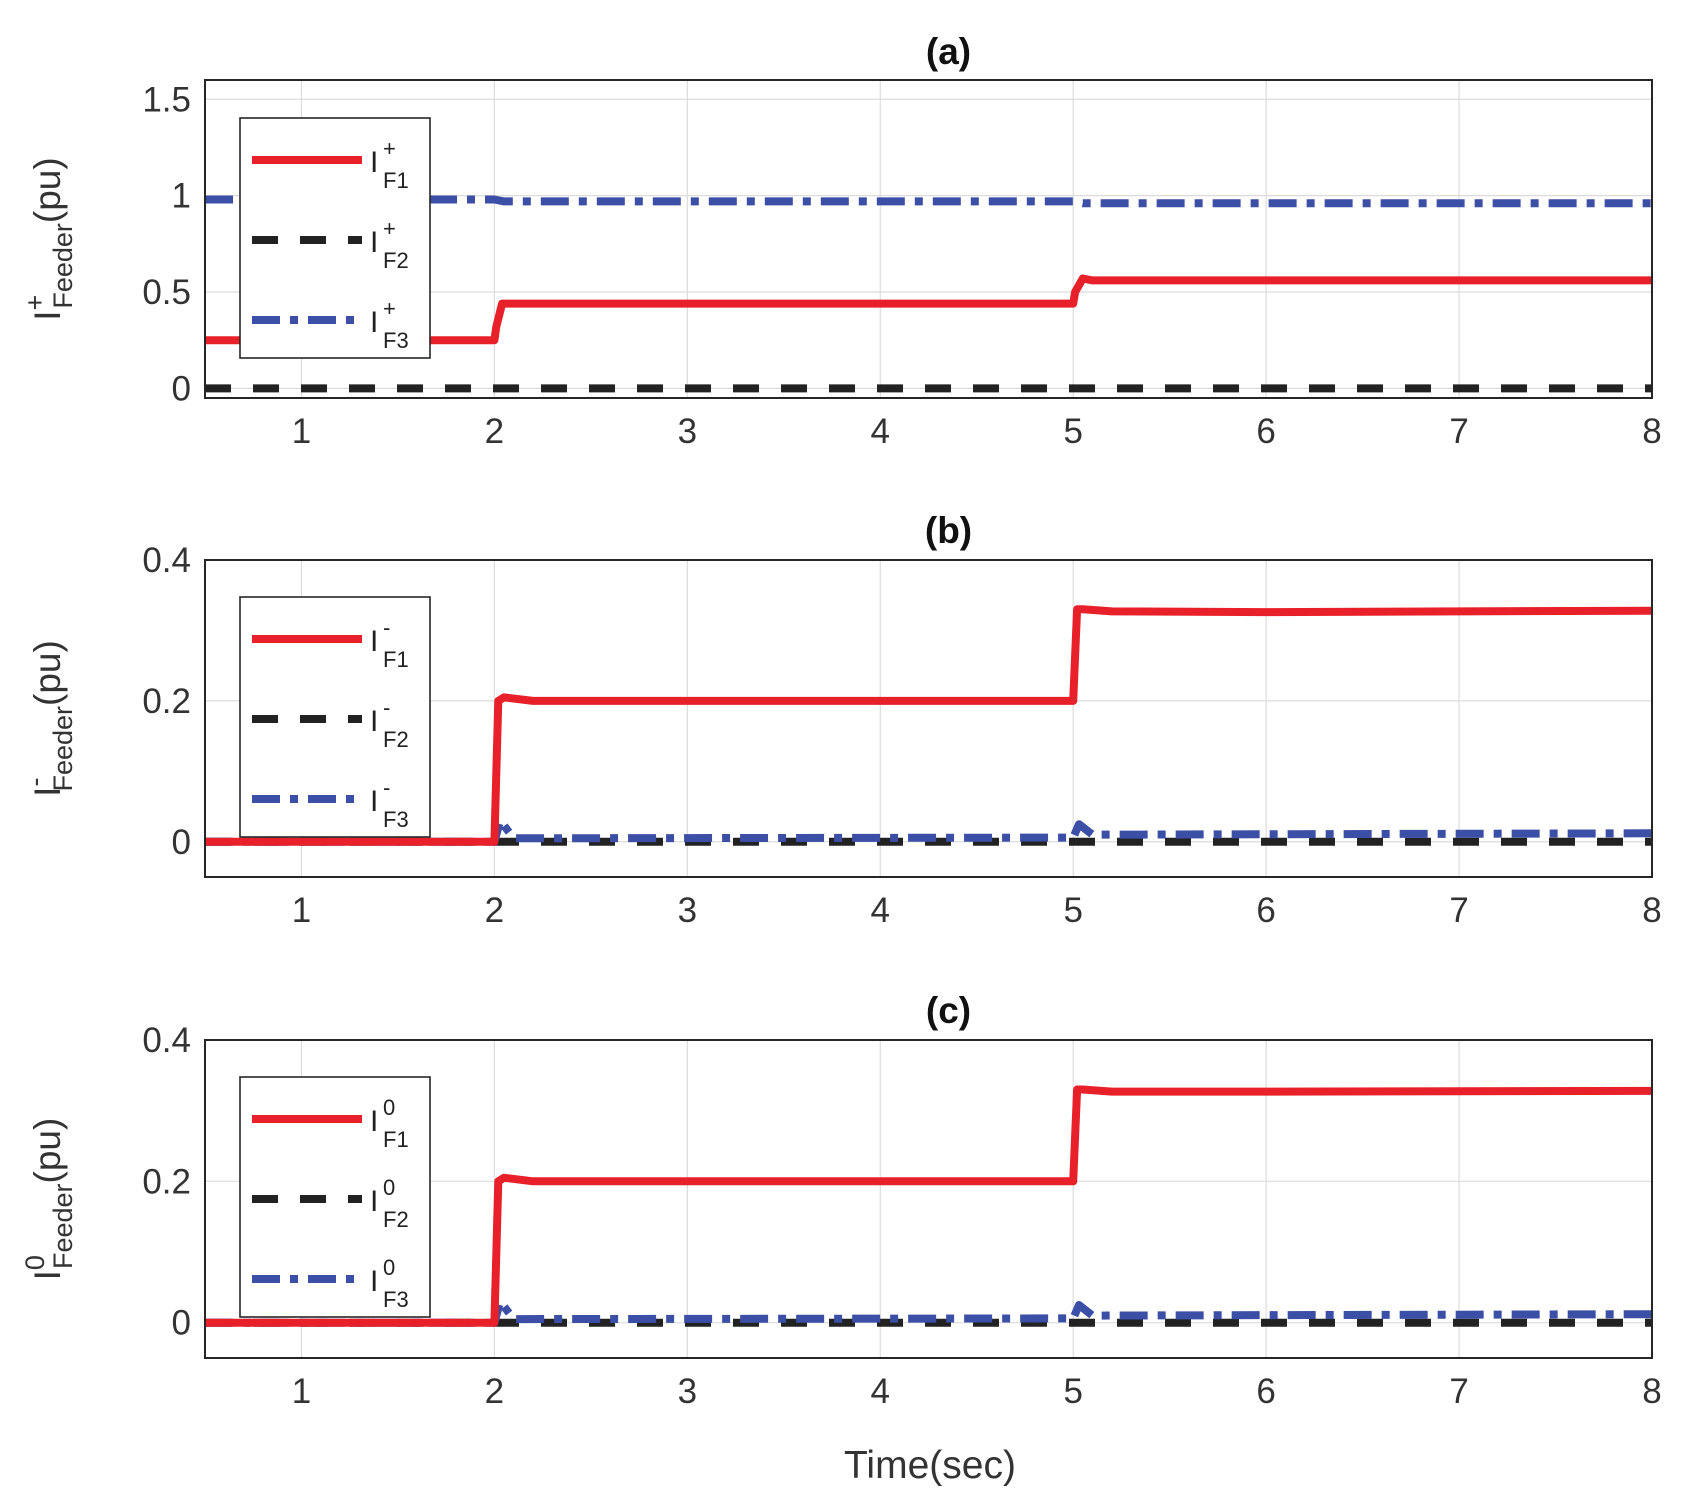 Image resolution: width=1685 pixels, height=1493 pixels. I want to click on y-tick-label: 1.5, so click(166, 99).